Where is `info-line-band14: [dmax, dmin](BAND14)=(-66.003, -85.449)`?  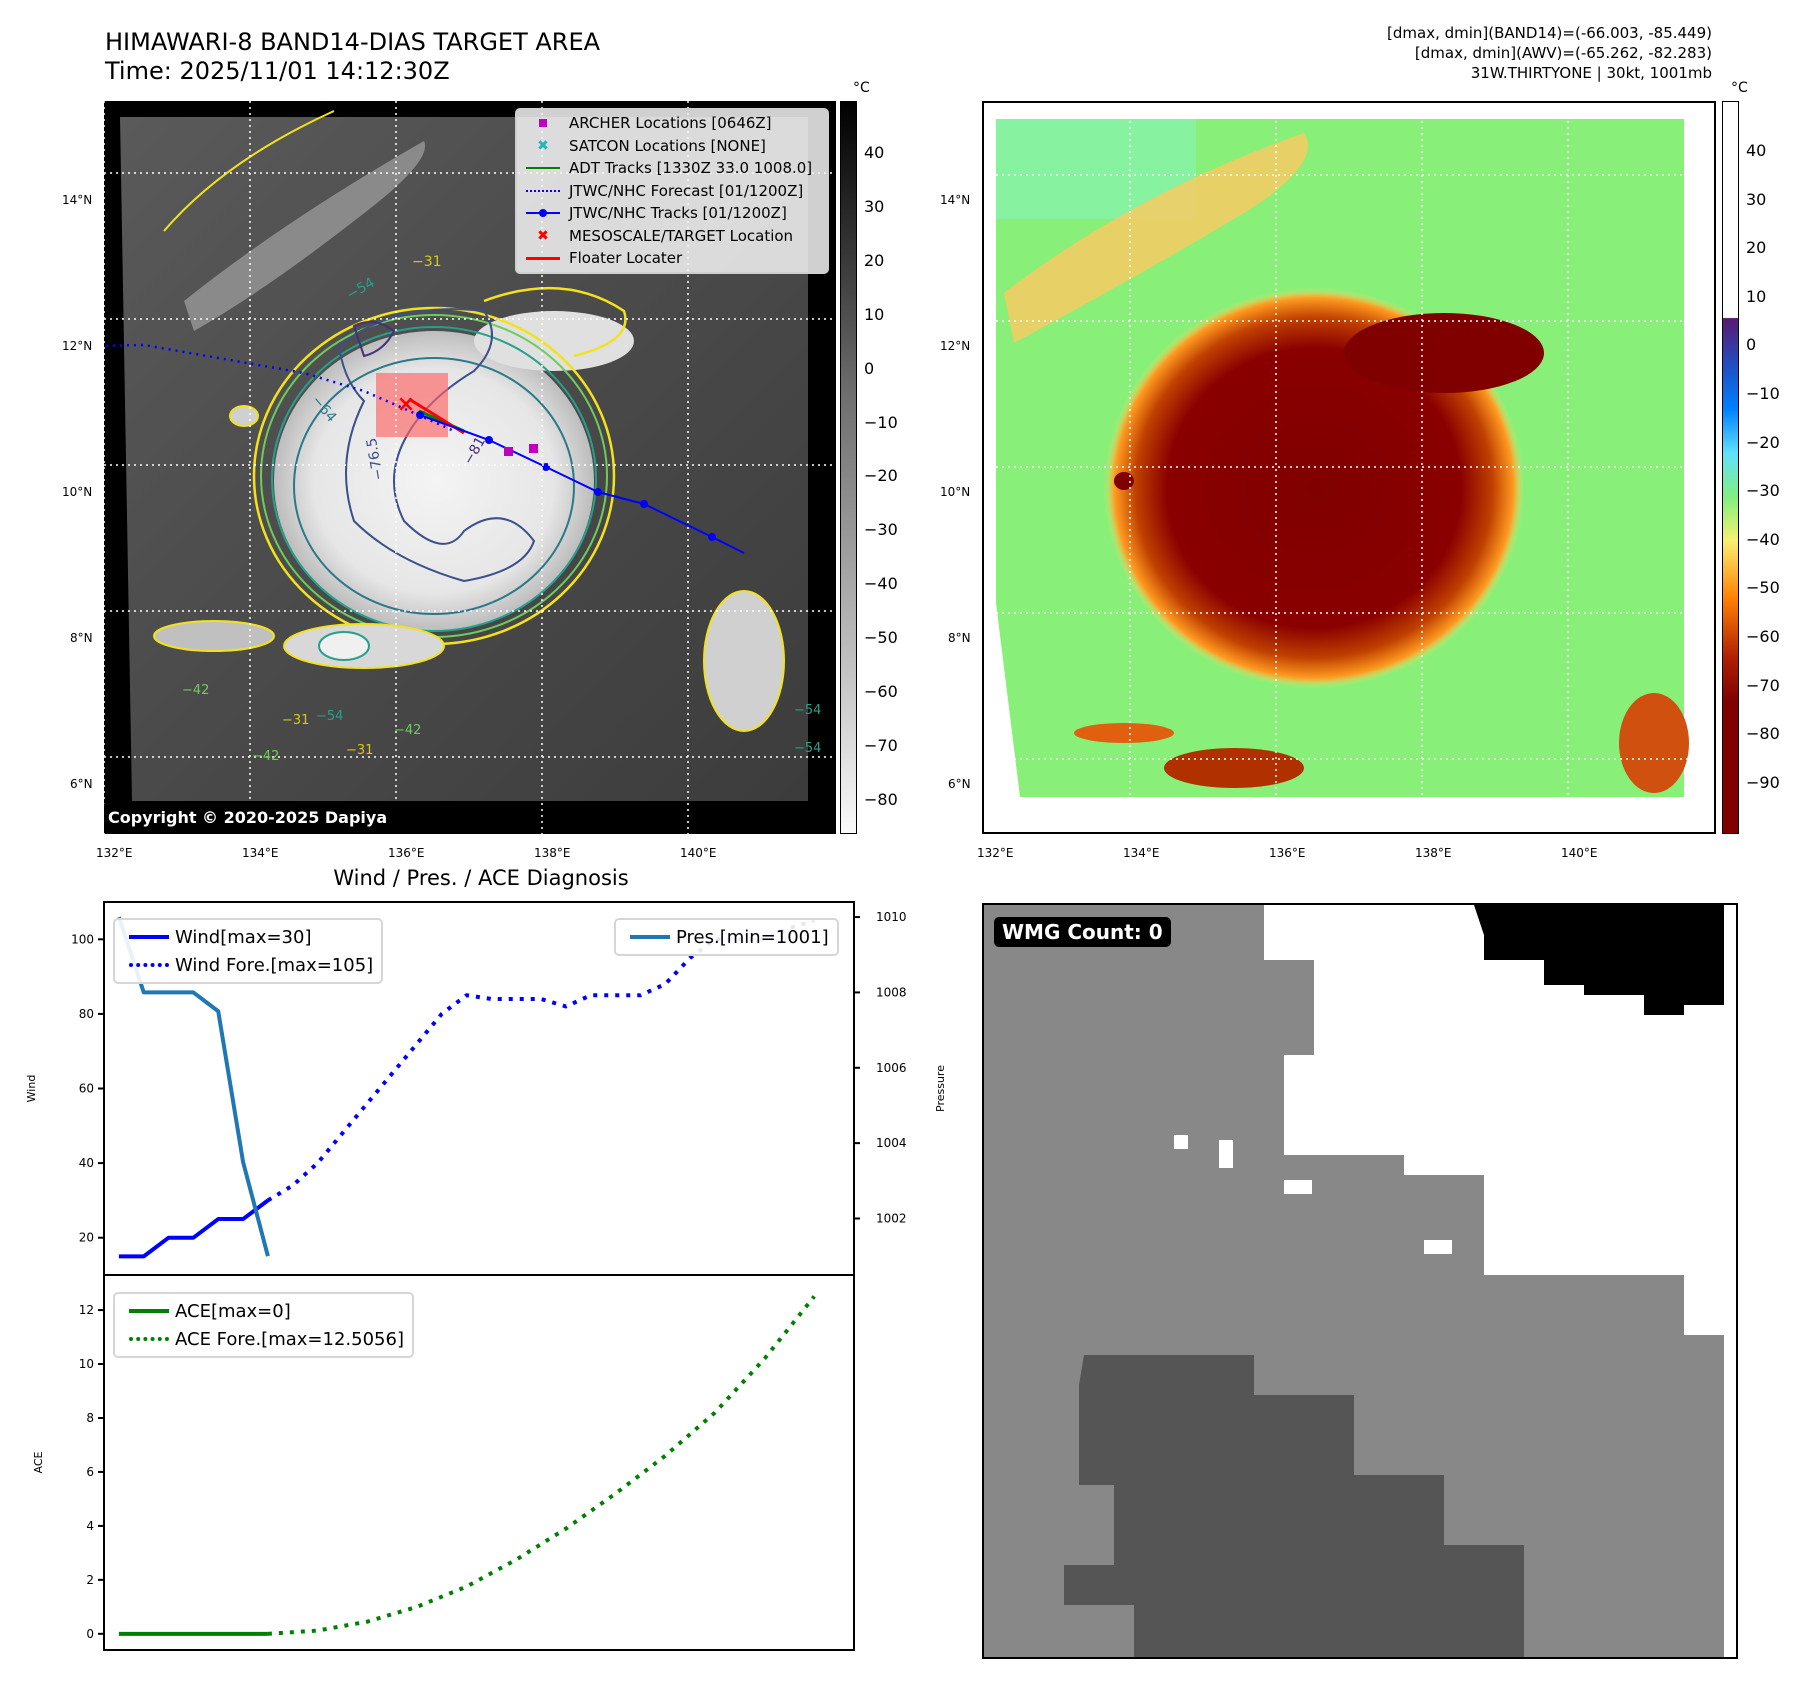 info-line-band14: [dmax, dmin](BAND14)=(-66.003, -85.449) is located at coordinates (1549, 33).